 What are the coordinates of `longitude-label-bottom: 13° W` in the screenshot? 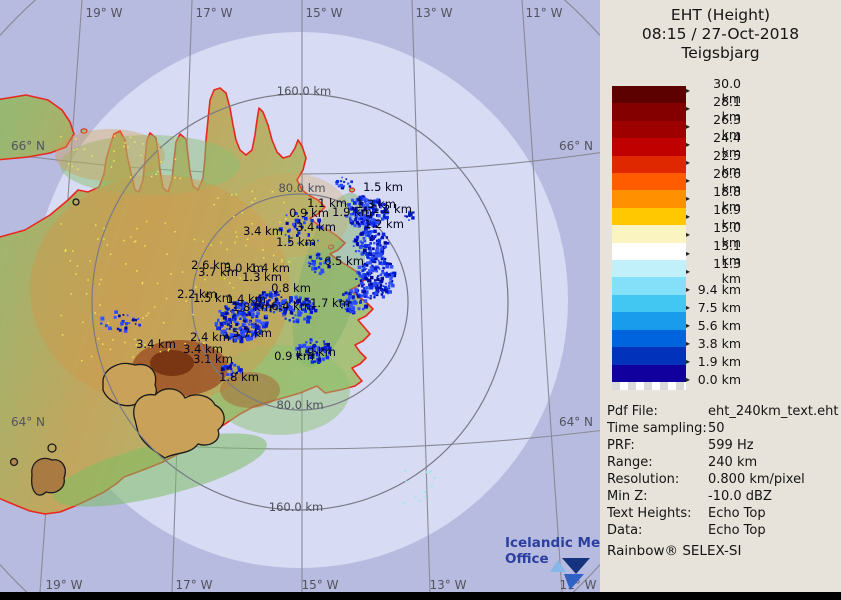 It's located at (448, 585).